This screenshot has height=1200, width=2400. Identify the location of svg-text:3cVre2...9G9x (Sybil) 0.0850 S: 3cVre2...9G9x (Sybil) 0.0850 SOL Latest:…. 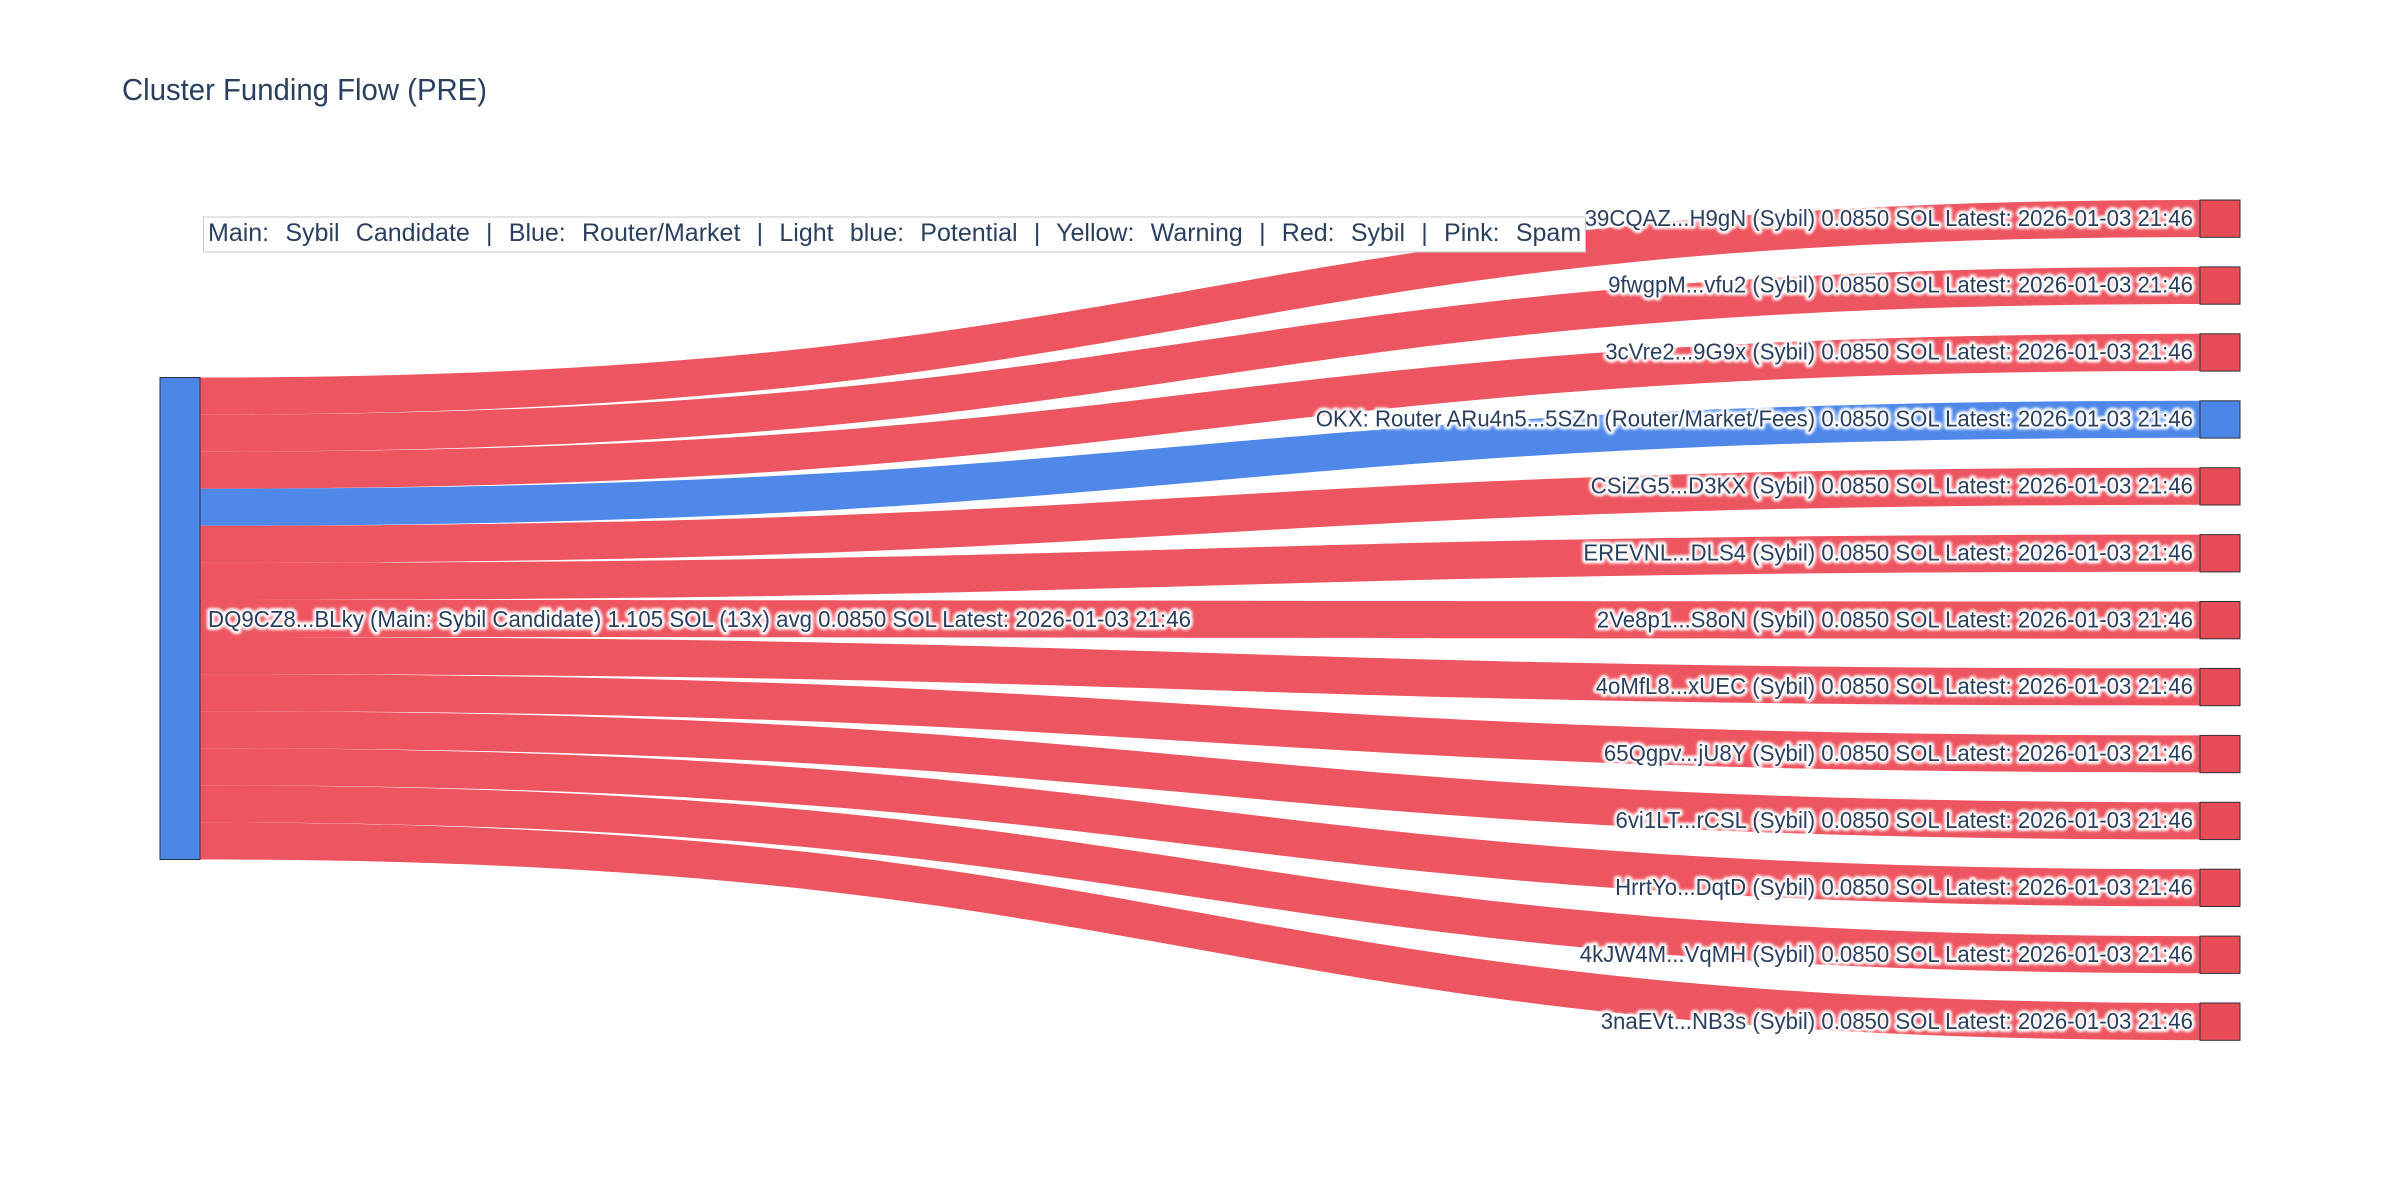
(1899, 352).